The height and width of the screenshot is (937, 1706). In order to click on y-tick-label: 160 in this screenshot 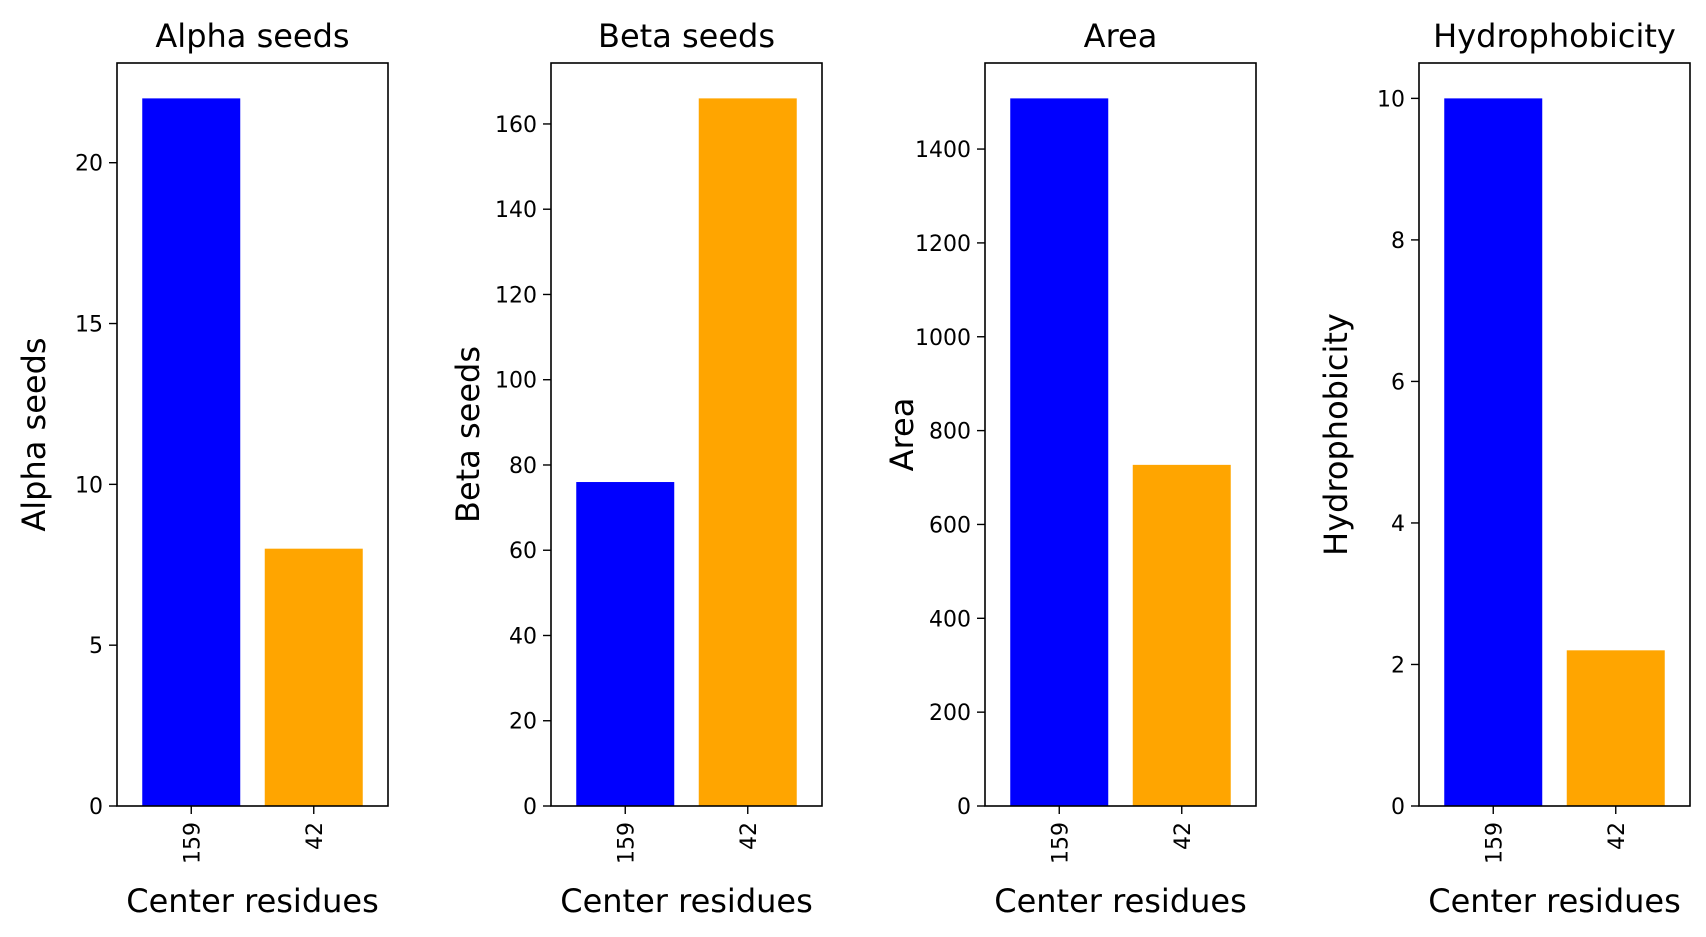, I will do `click(516, 125)`.